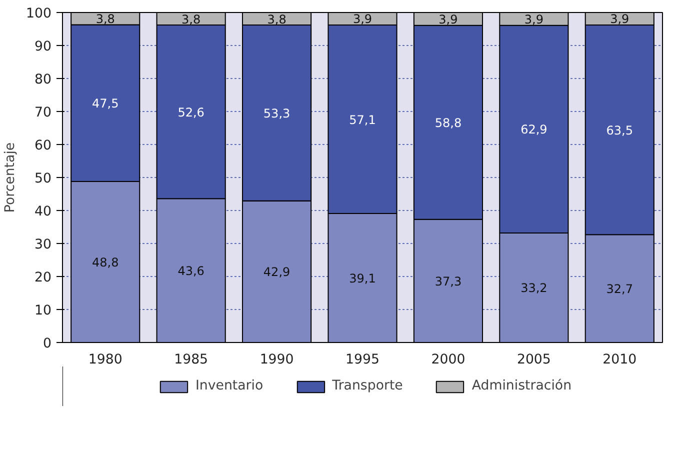  What do you see at coordinates (47, 344) in the screenshot?
I see `y-tick-label: 0` at bounding box center [47, 344].